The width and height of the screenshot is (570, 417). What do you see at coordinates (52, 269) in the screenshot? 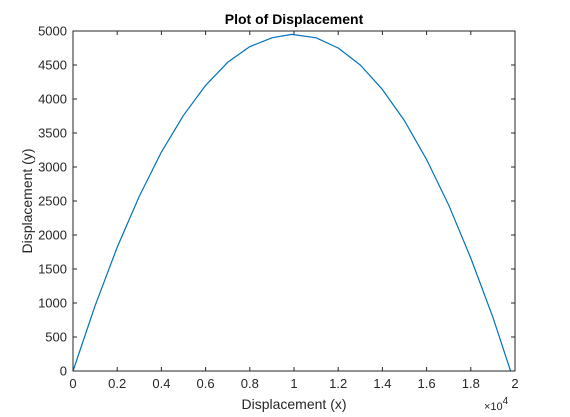
I see `y-tick-label: 1500` at bounding box center [52, 269].